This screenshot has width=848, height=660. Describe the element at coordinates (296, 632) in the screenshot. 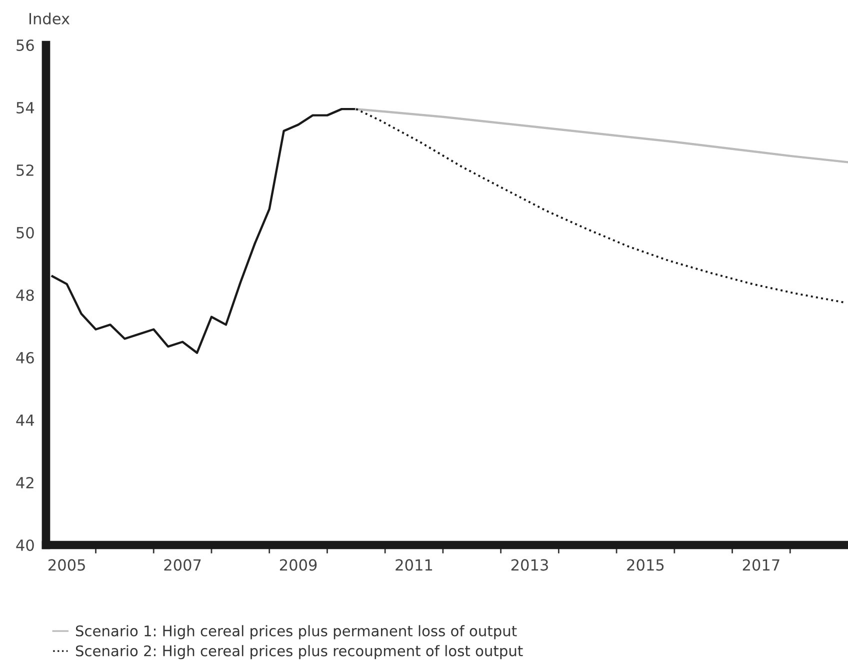

I see `legend-label: Scenario 1: High cereal prices plus permanent loss of output` at that location.